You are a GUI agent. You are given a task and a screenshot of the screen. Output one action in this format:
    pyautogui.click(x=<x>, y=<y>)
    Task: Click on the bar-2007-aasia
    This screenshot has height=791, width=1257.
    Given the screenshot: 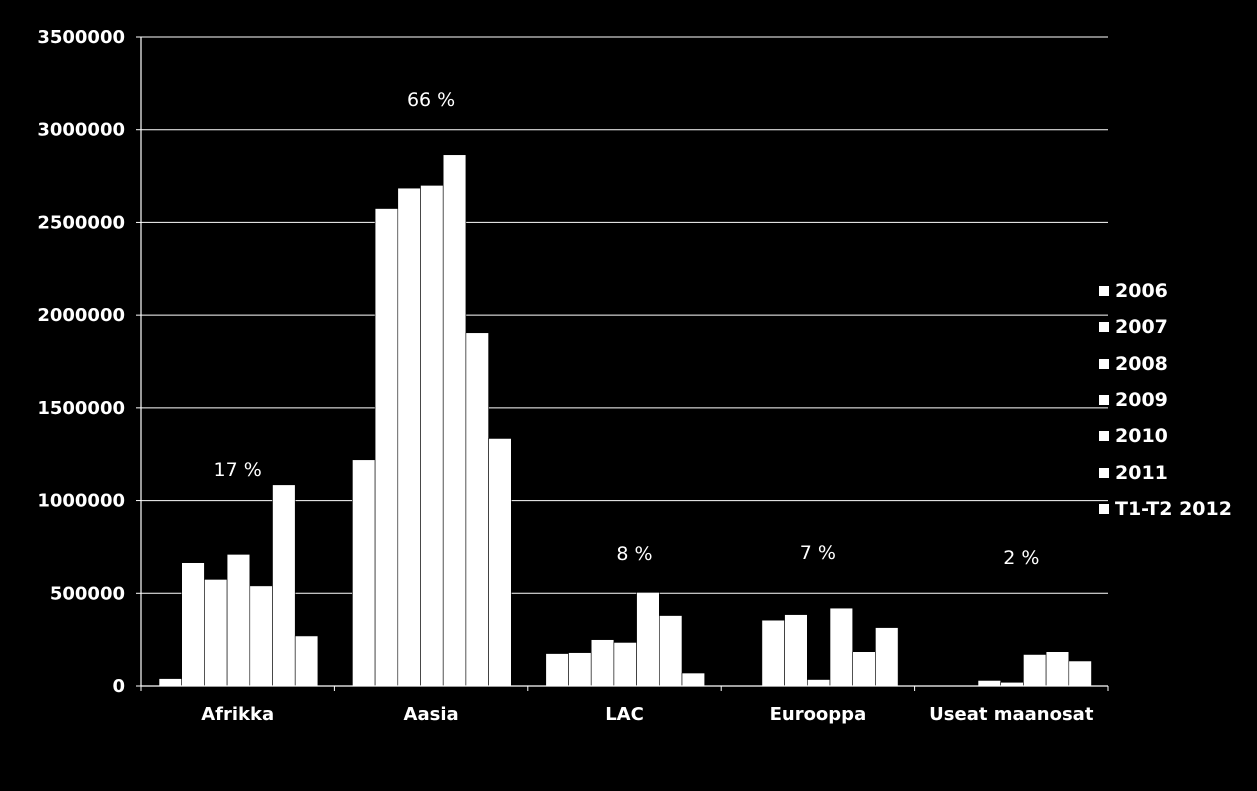 What is the action you would take?
    pyautogui.click(x=386, y=447)
    